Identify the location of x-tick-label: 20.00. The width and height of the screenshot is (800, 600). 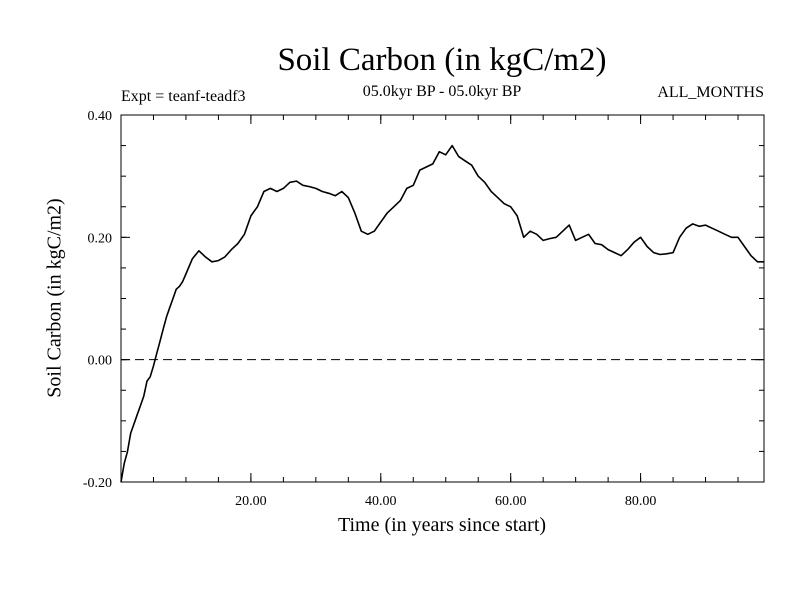
(251, 501).